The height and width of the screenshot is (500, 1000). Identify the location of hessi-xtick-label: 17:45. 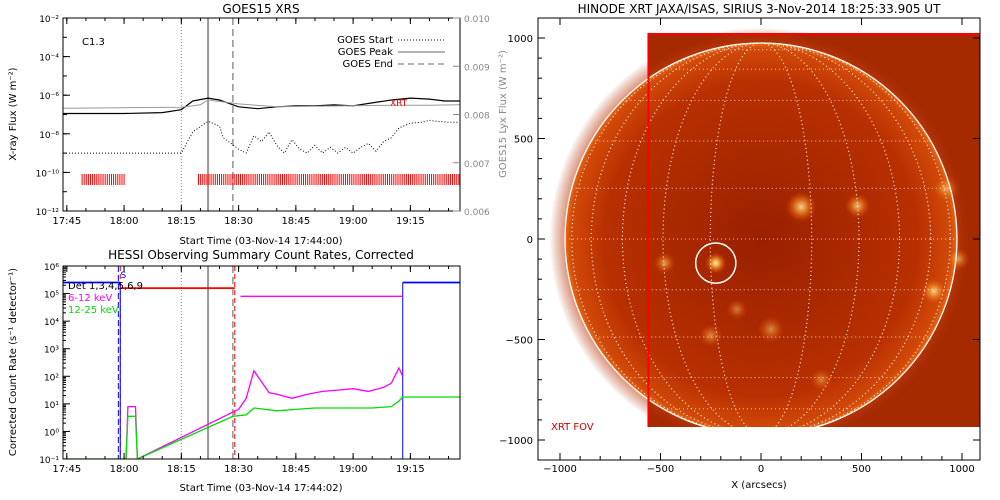
(66, 469).